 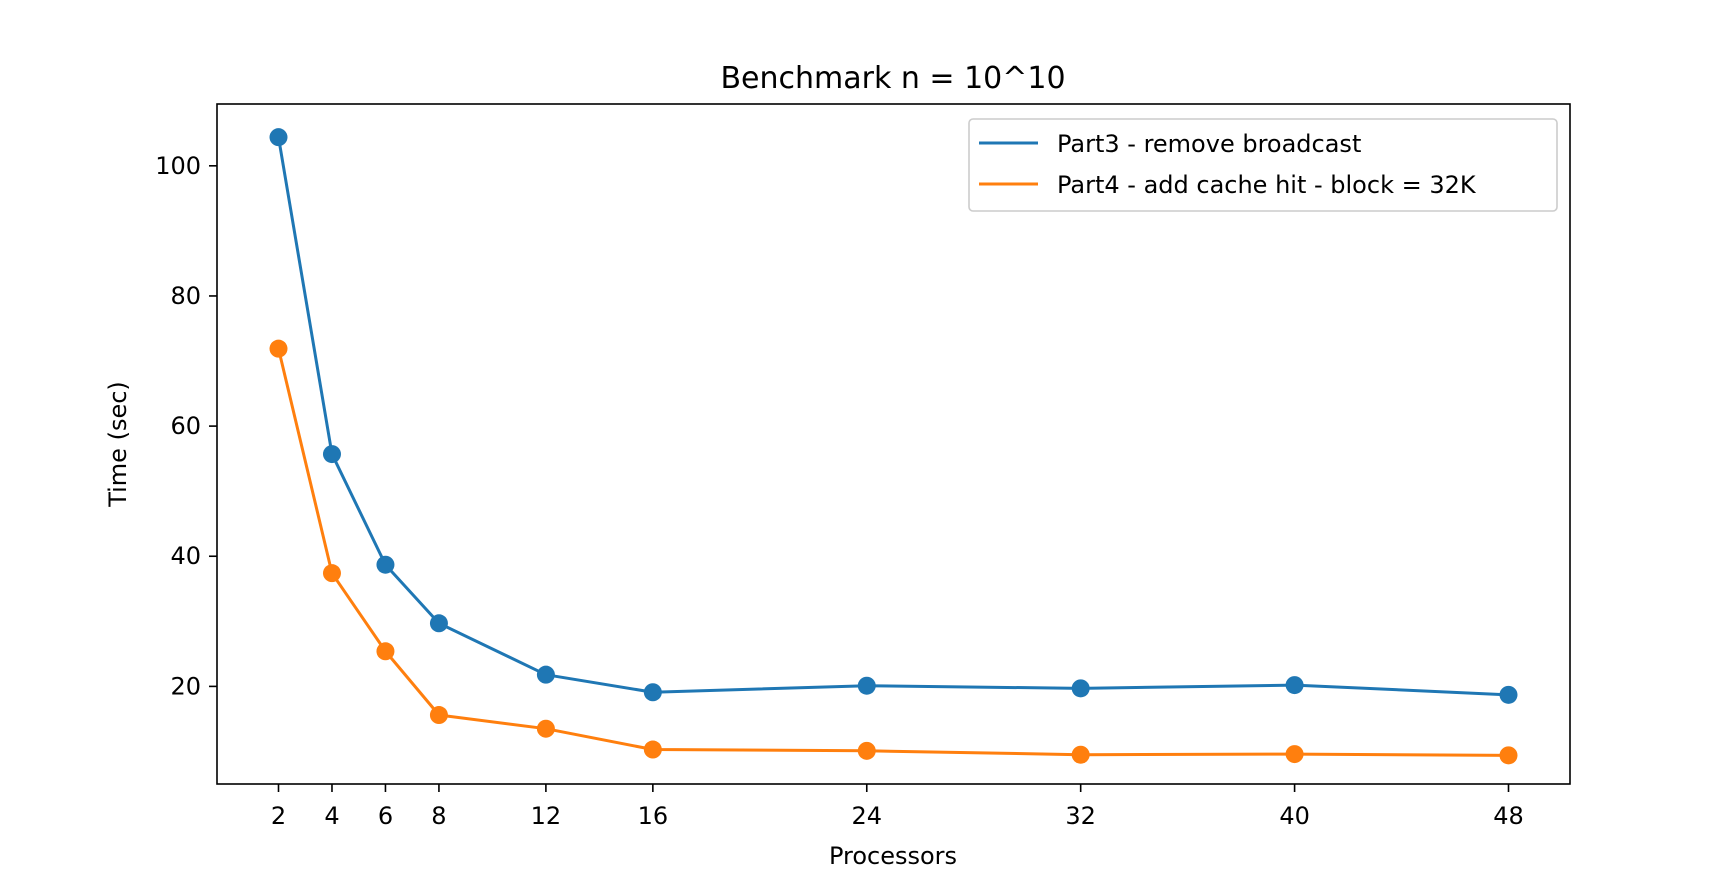 What do you see at coordinates (385, 816) in the screenshot?
I see `x-tick-label: 6` at bounding box center [385, 816].